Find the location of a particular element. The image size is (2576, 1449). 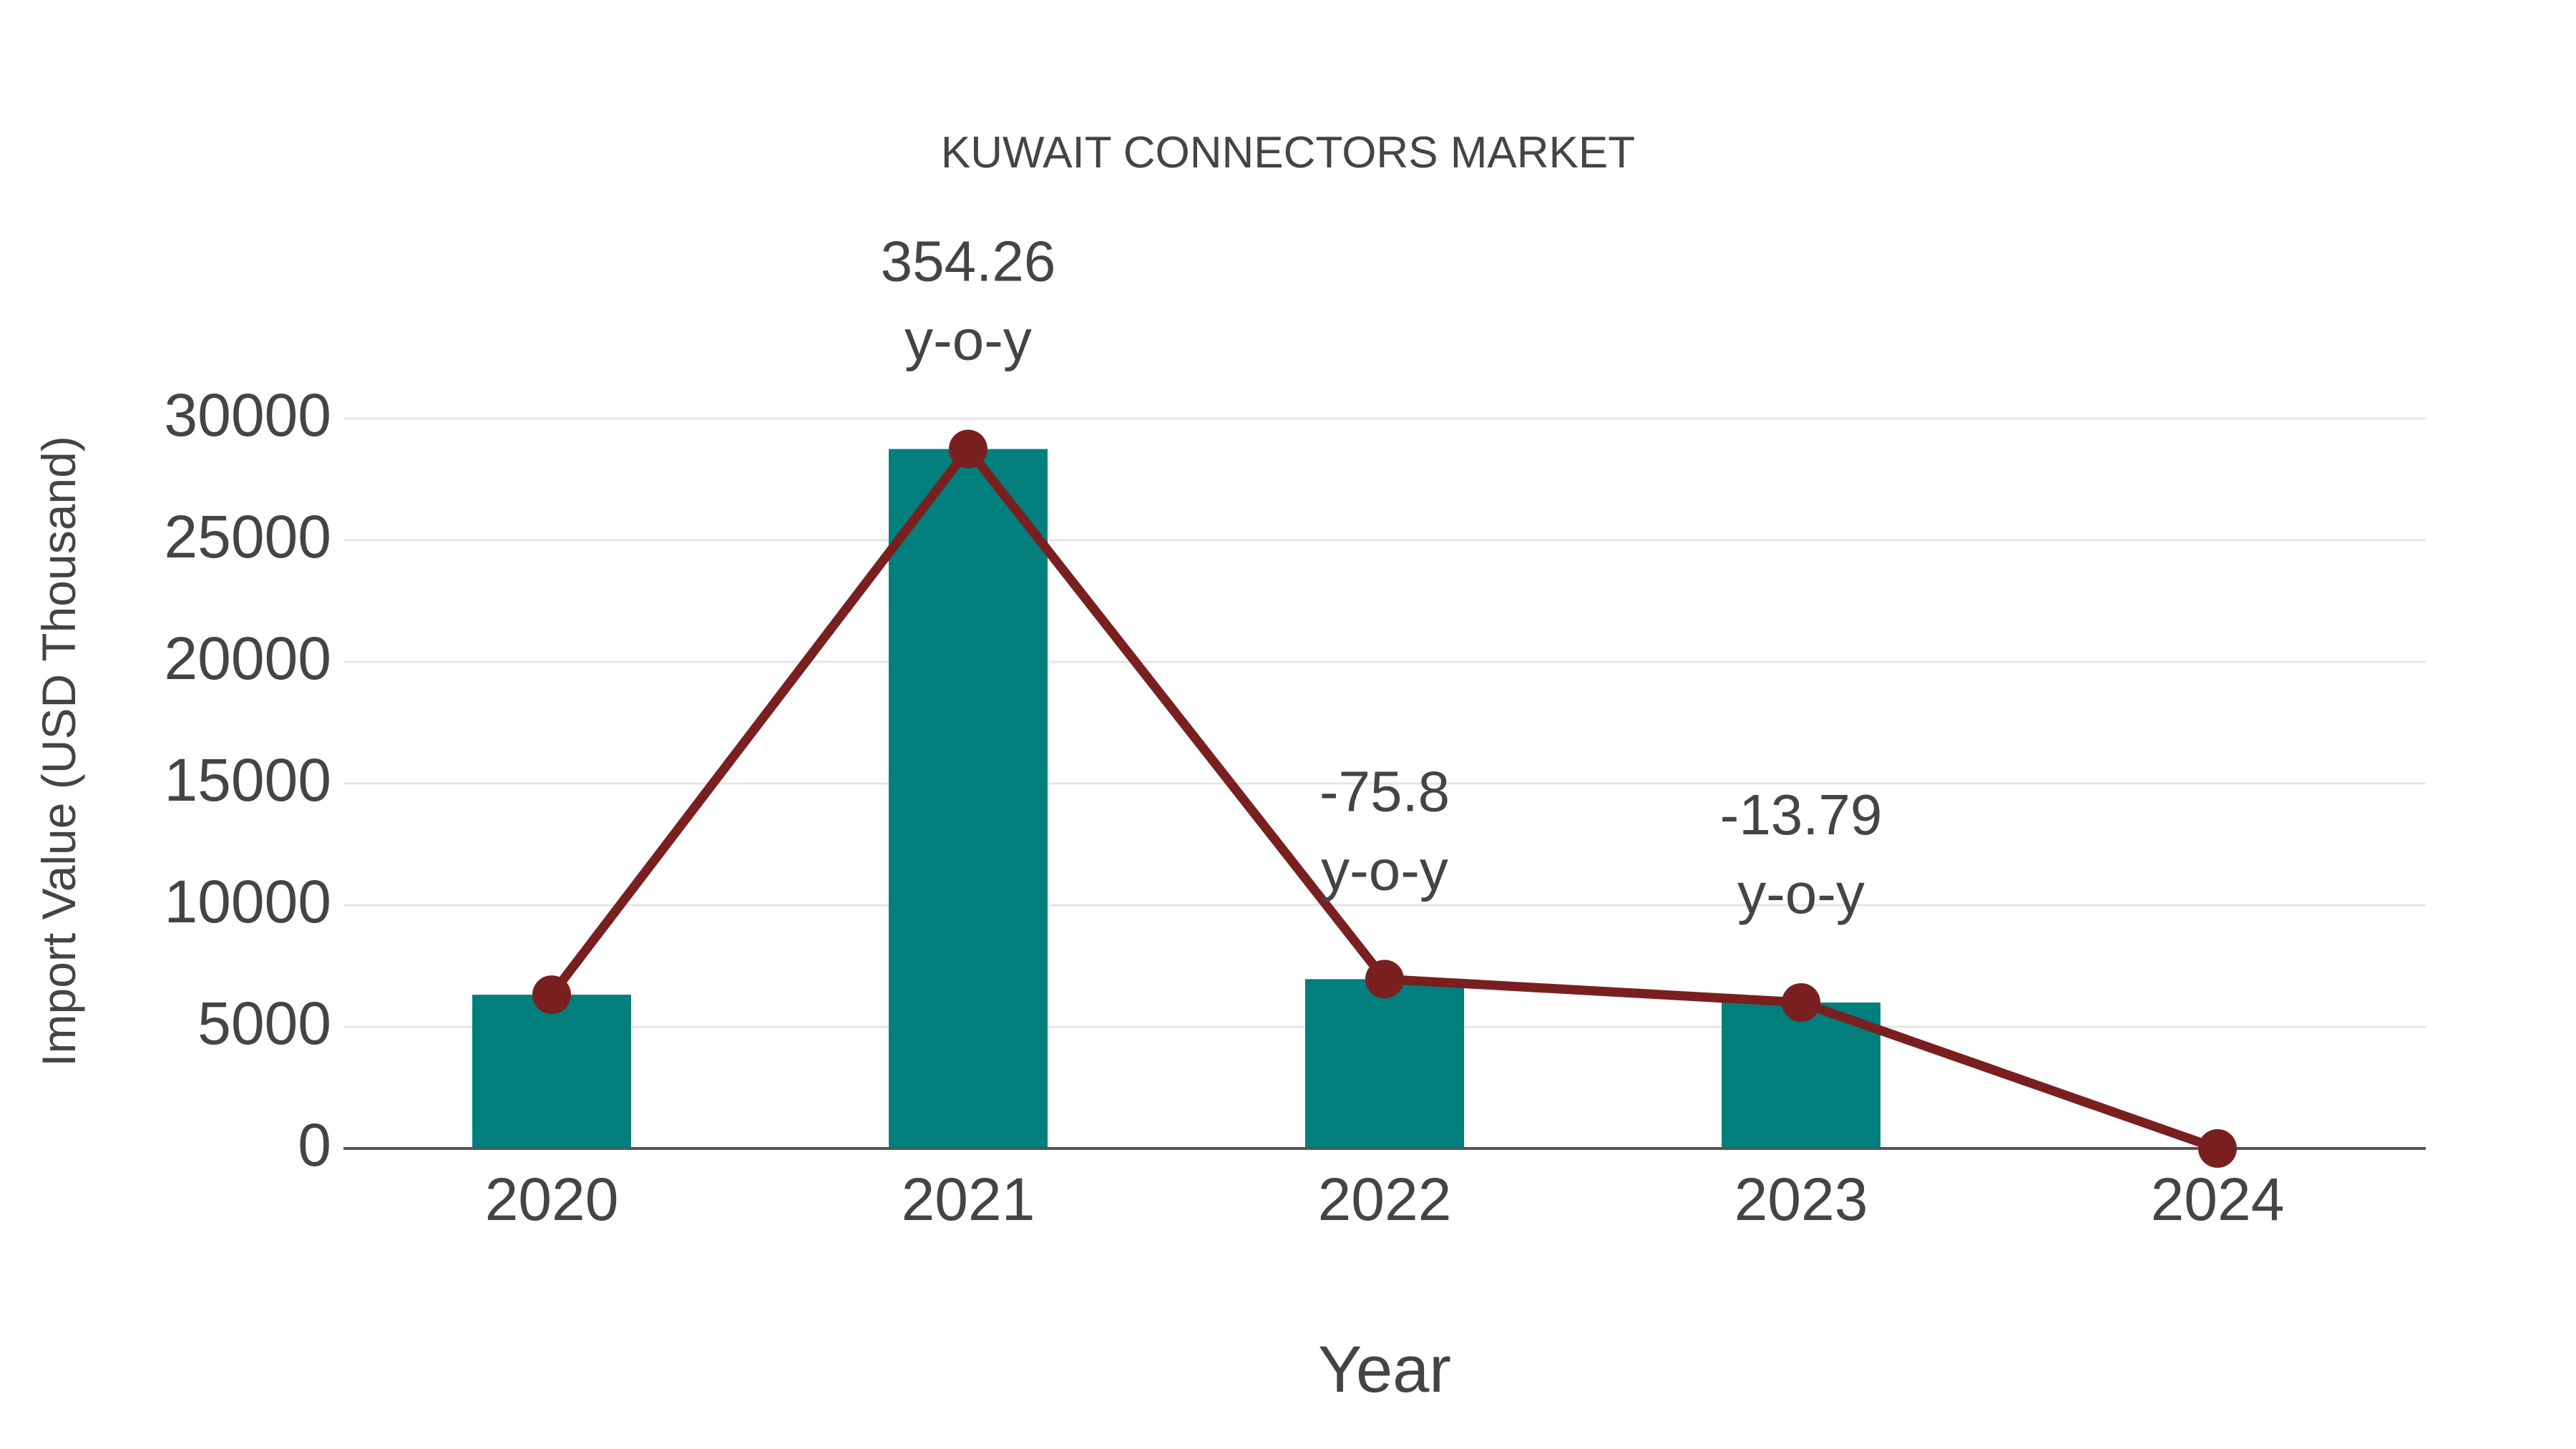

y-tick-label: 15000 is located at coordinates (247, 780).